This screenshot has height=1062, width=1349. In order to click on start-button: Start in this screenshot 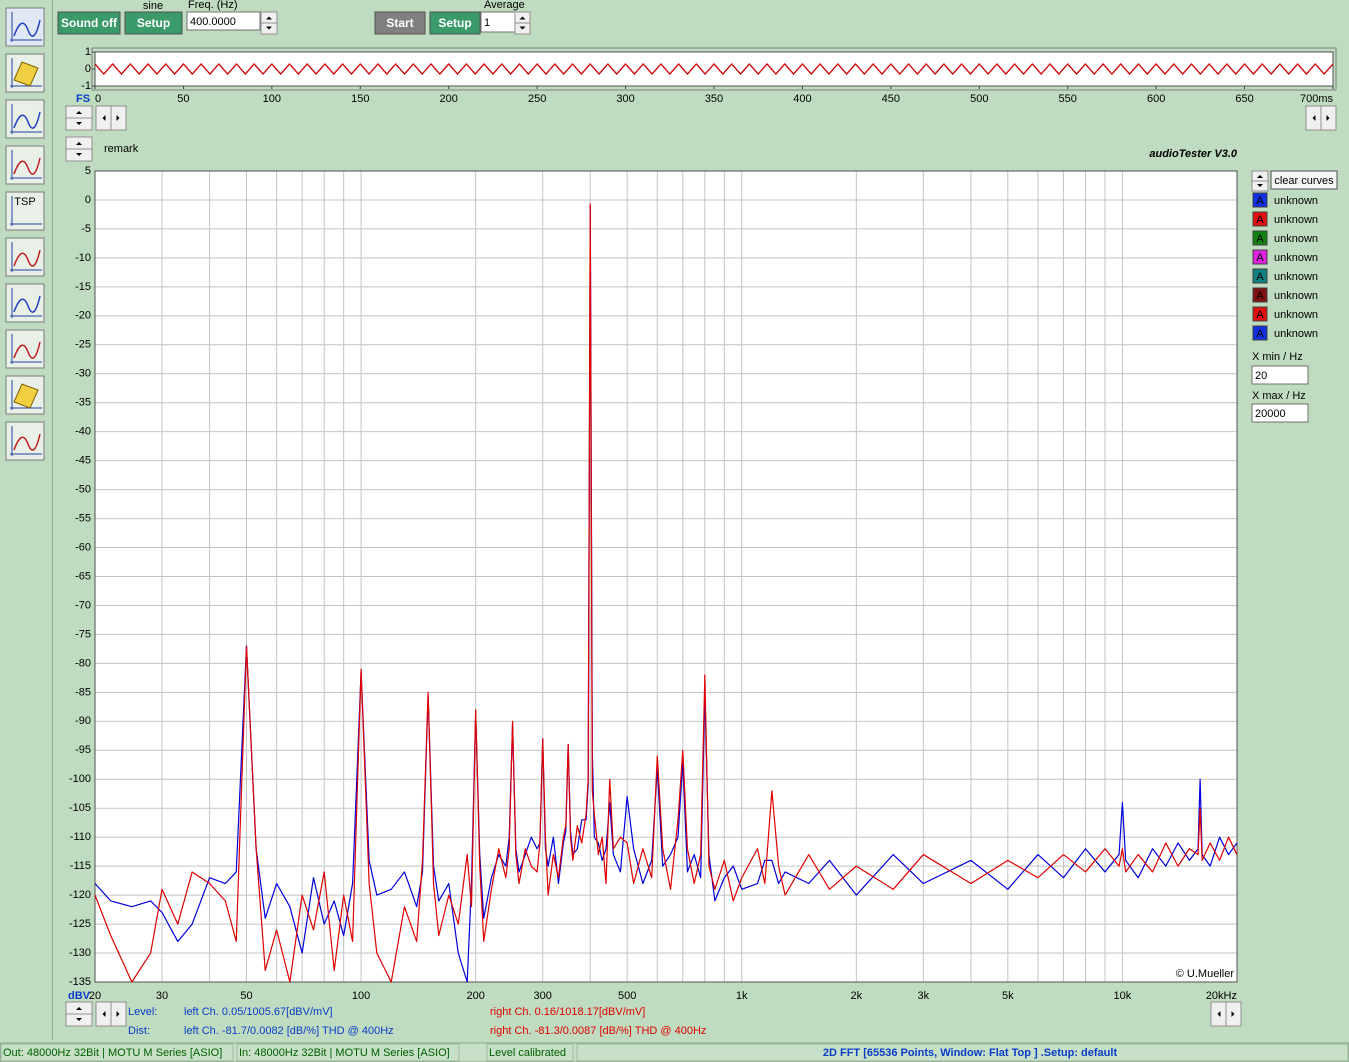, I will do `click(400, 23)`.